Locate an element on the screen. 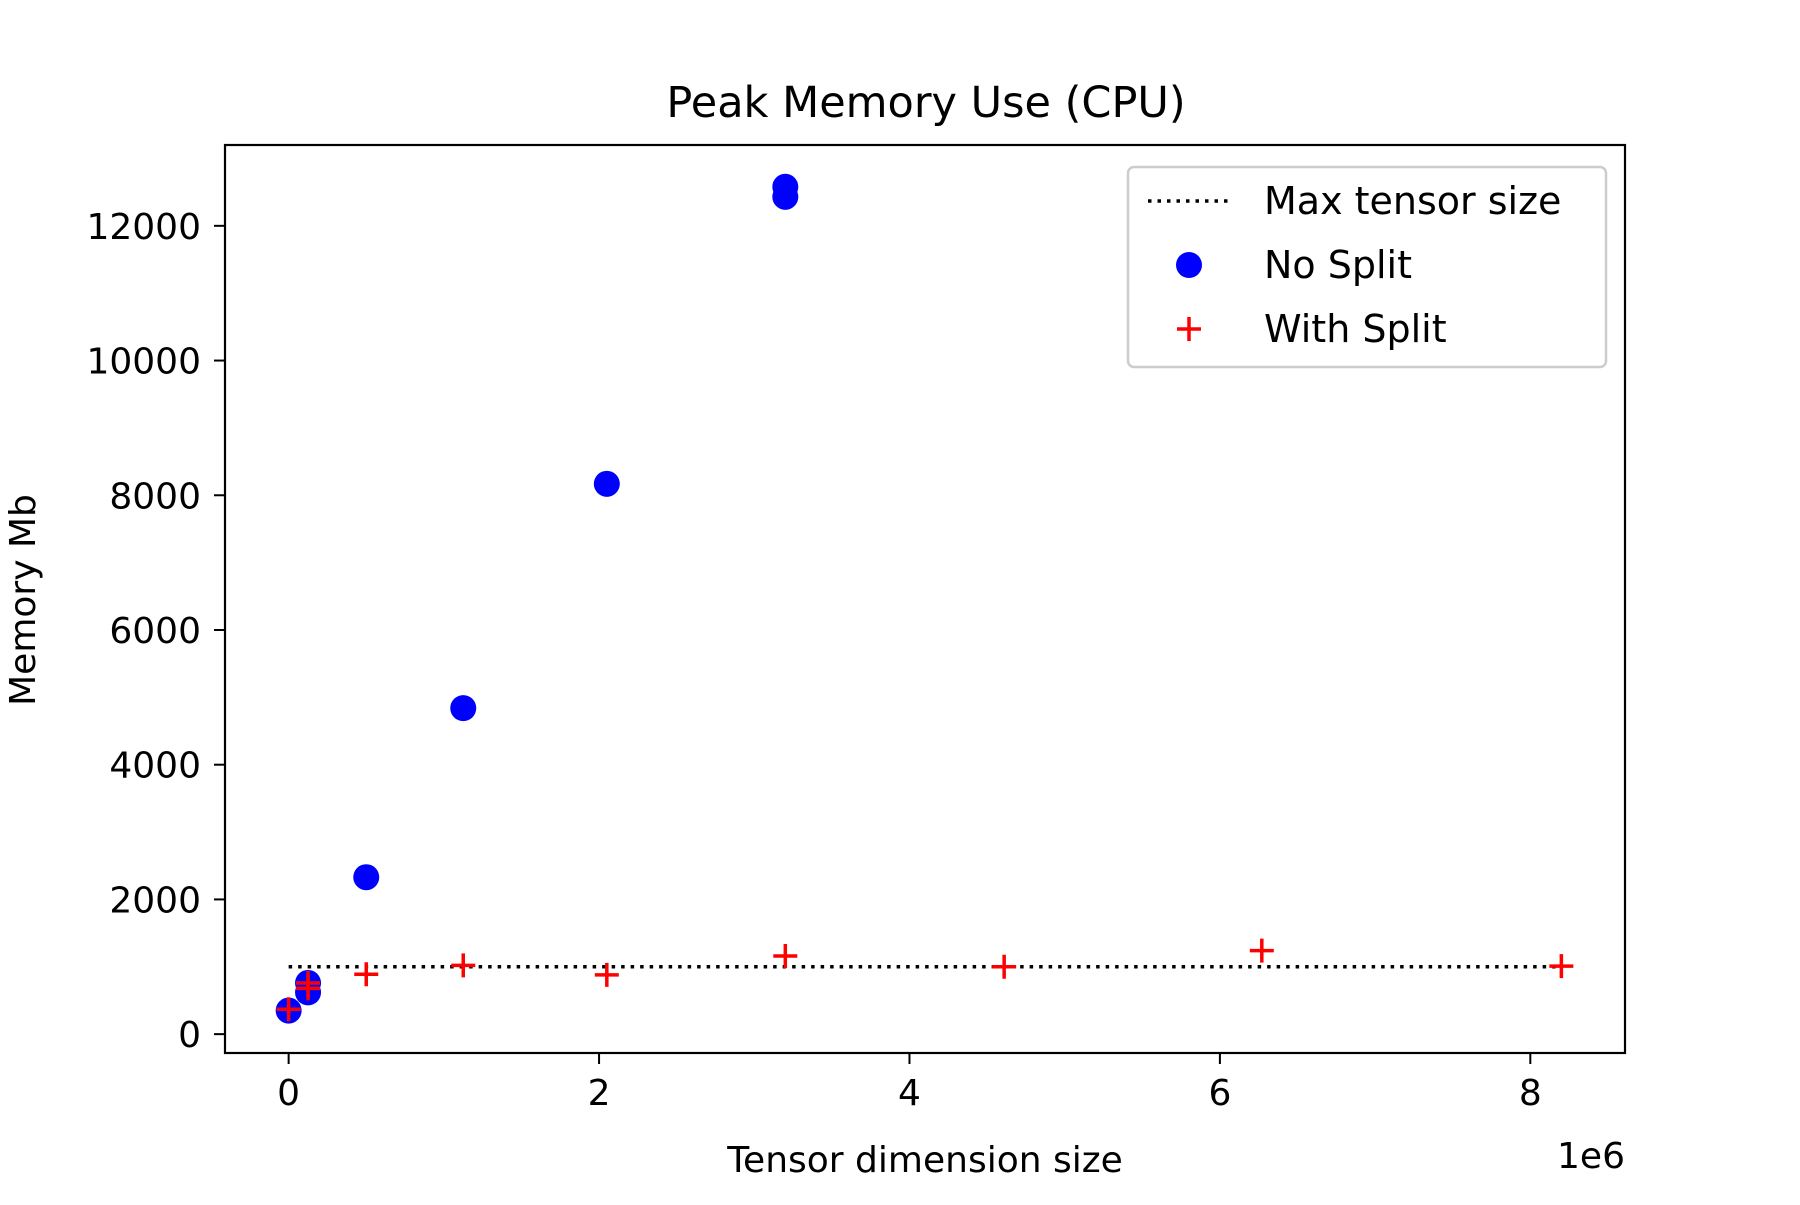  legend: Max tensor size No Split With Split is located at coordinates (1367, 267).